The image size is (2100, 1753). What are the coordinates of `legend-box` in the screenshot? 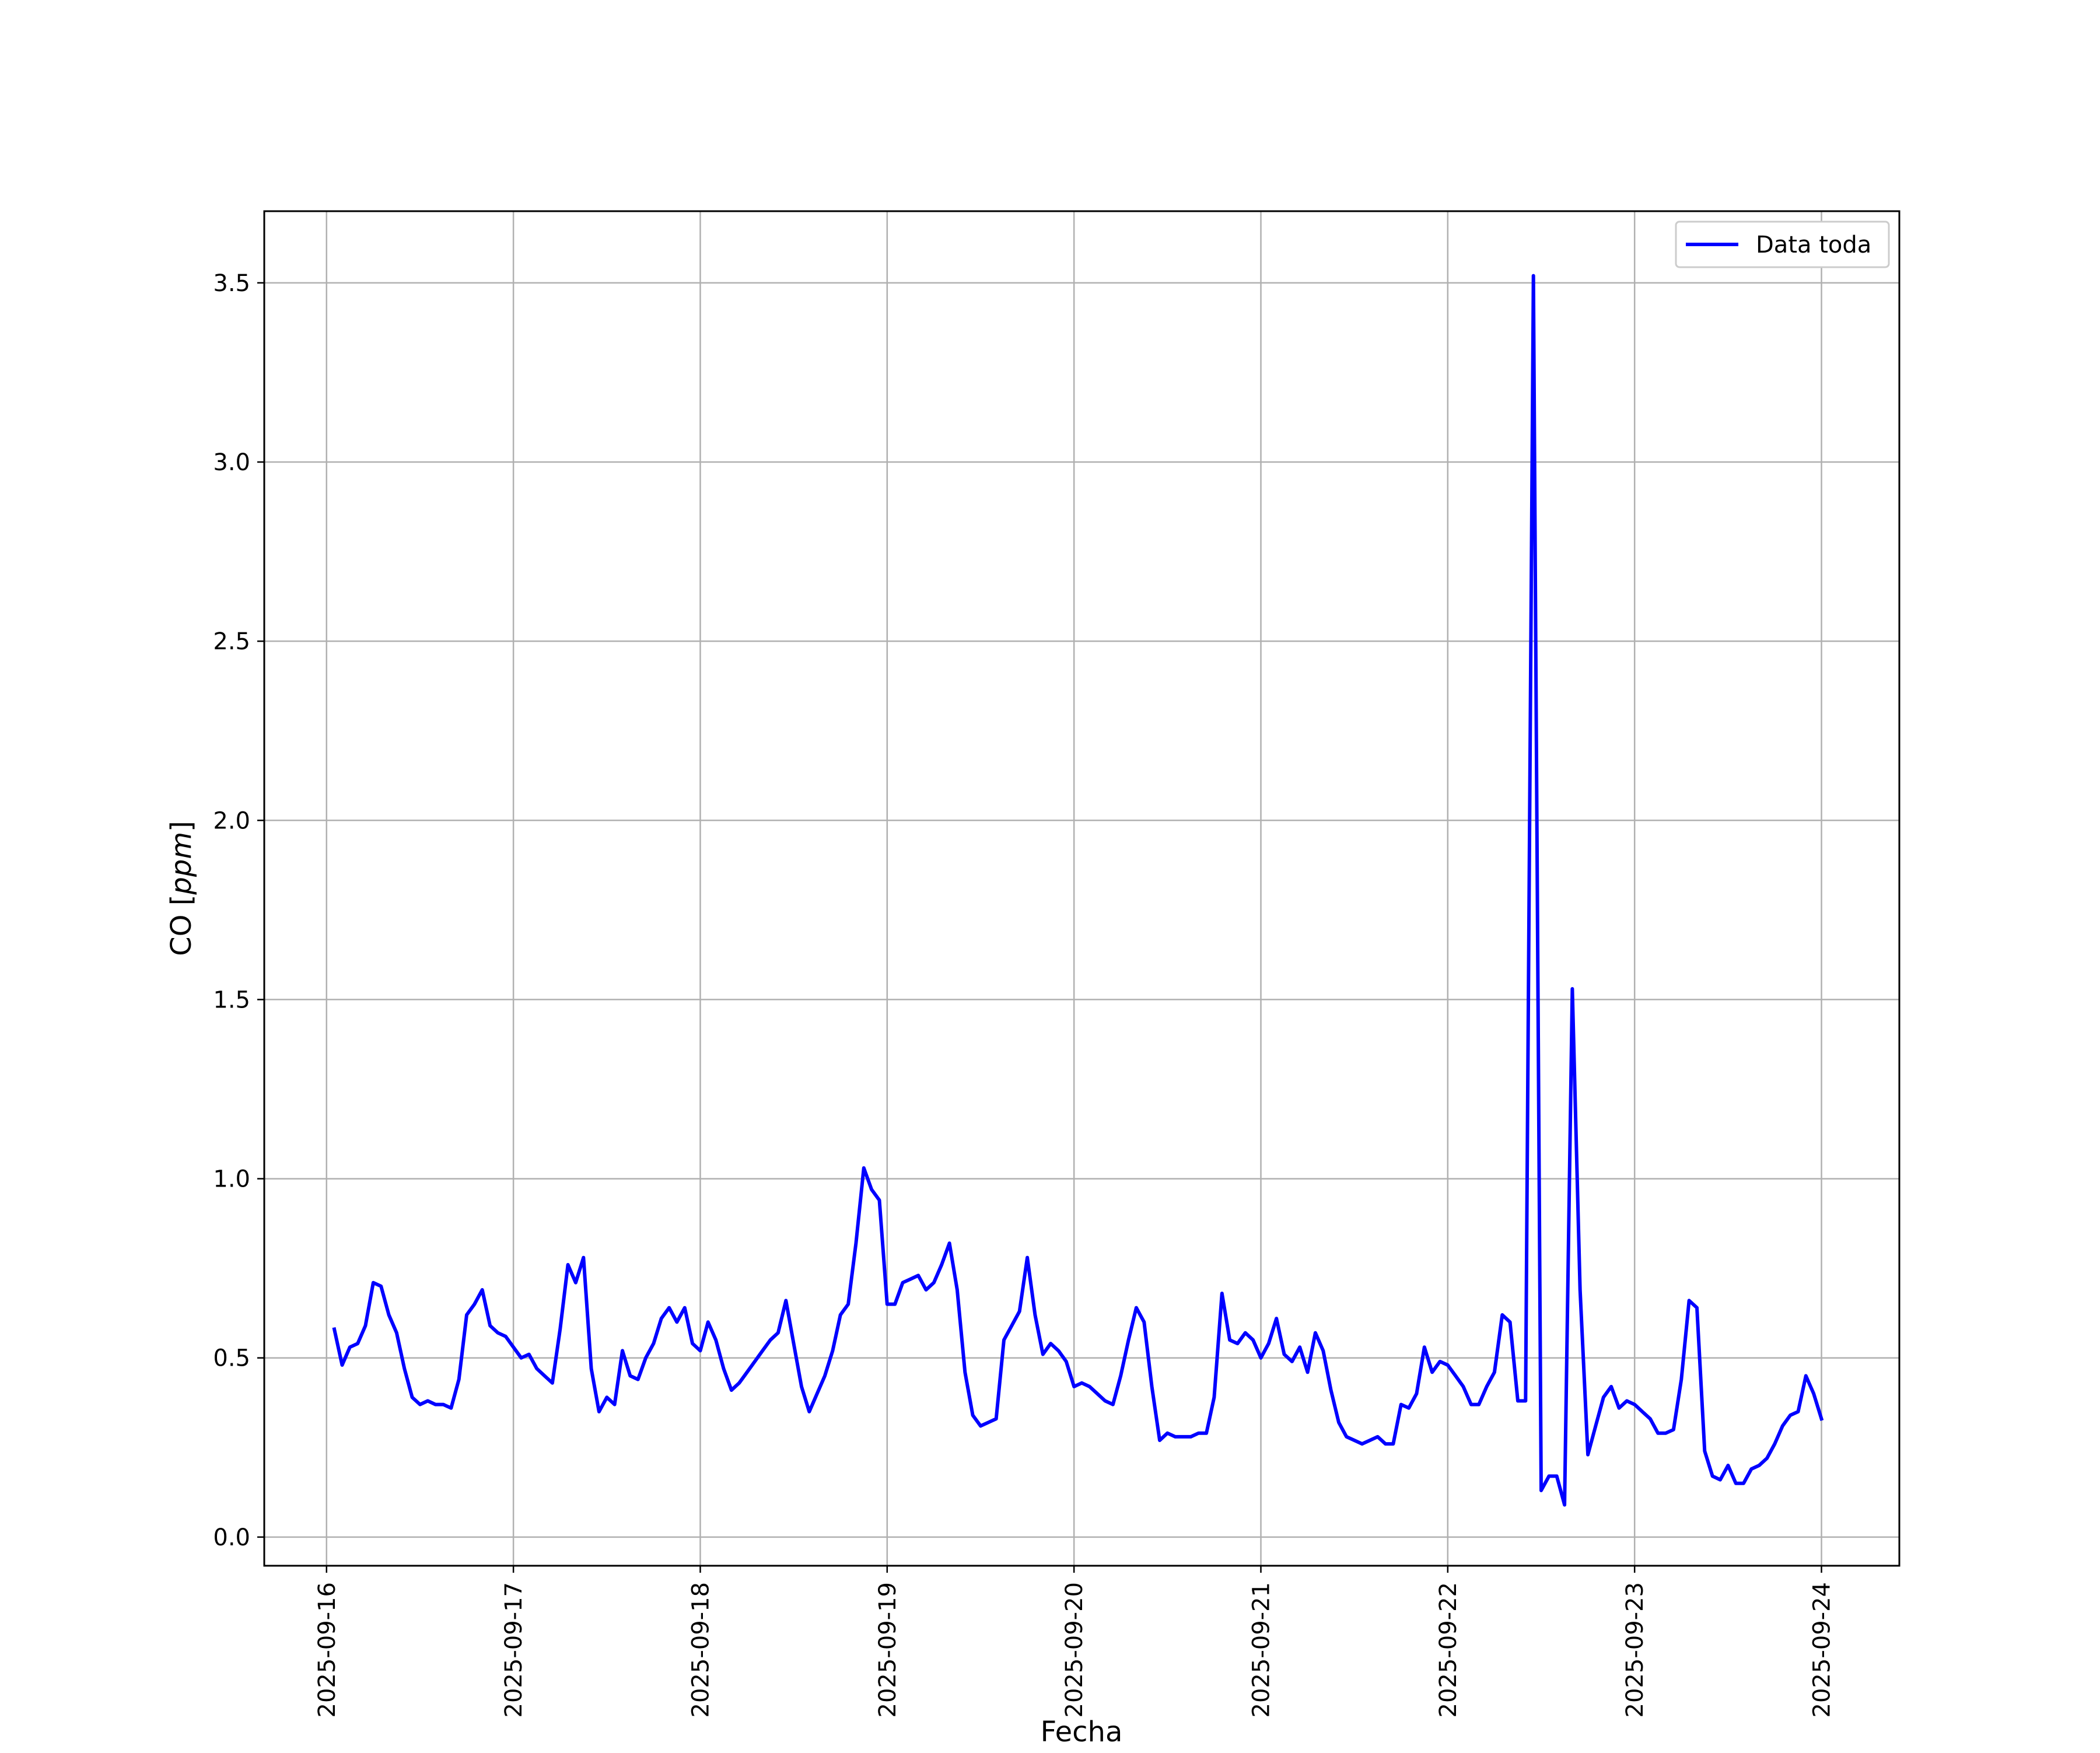 It's located at (1782, 244).